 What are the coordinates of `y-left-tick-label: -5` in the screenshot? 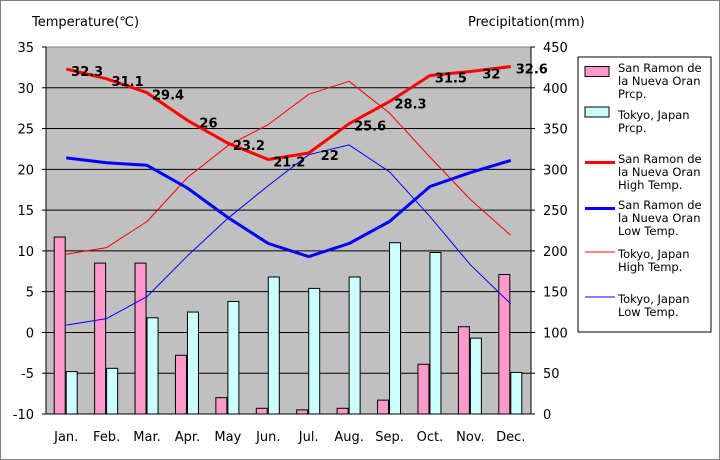 It's located at (27, 374).